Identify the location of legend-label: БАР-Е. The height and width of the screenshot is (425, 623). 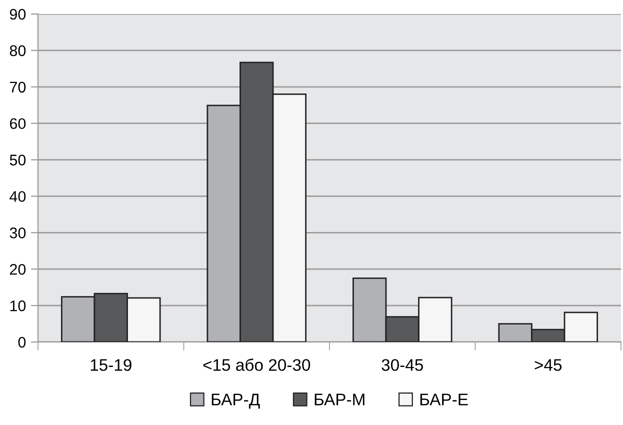
(444, 400).